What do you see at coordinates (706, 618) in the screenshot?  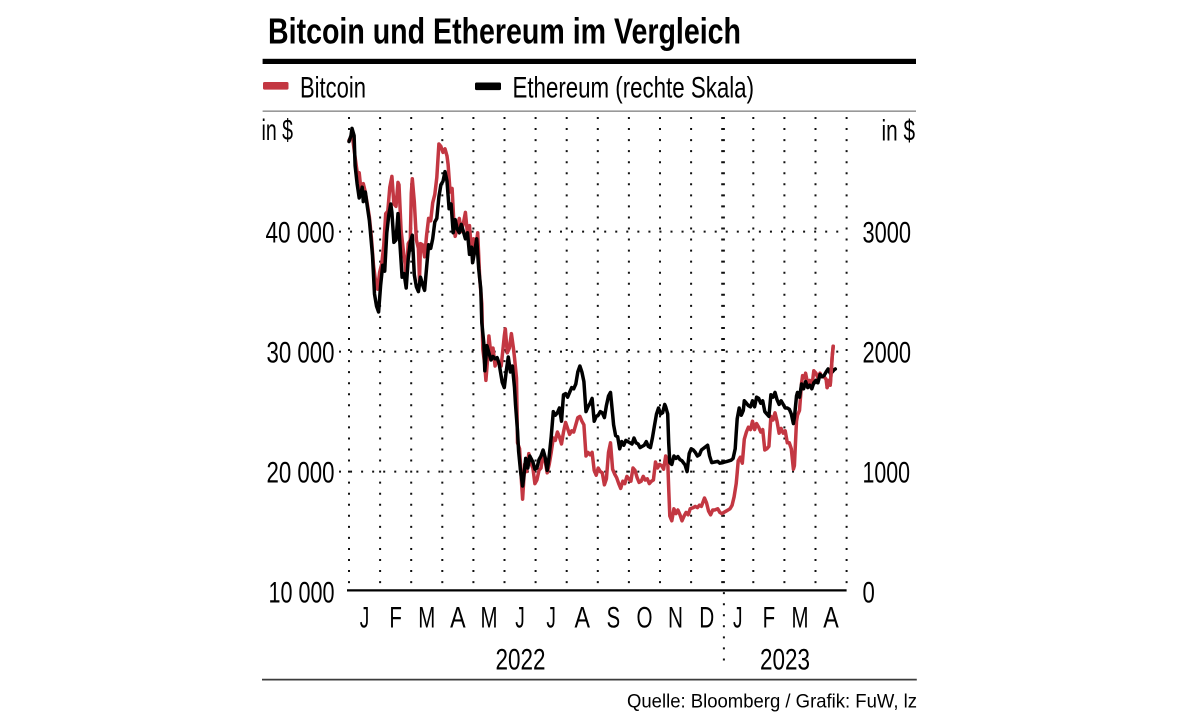 I see `svg-text: D` at bounding box center [706, 618].